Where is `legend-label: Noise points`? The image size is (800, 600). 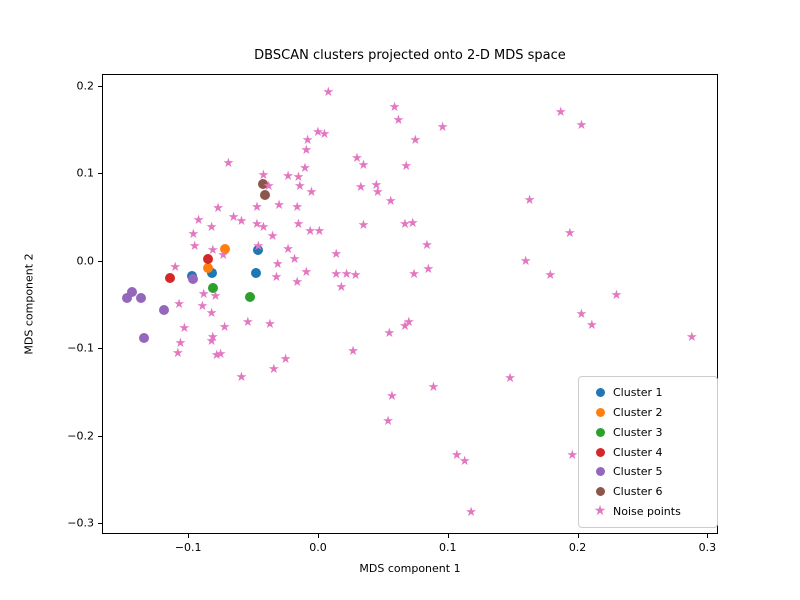
legend-label: Noise points is located at coordinates (647, 511).